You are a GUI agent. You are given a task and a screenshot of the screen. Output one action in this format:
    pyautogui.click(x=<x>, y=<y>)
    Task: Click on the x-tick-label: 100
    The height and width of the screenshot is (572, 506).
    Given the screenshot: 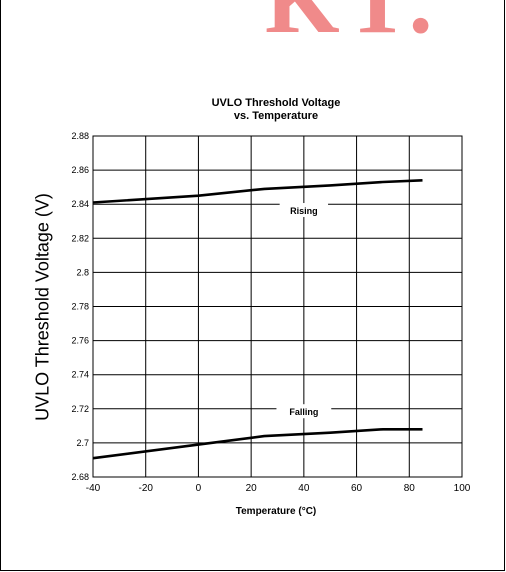 What is the action you would take?
    pyautogui.click(x=462, y=488)
    